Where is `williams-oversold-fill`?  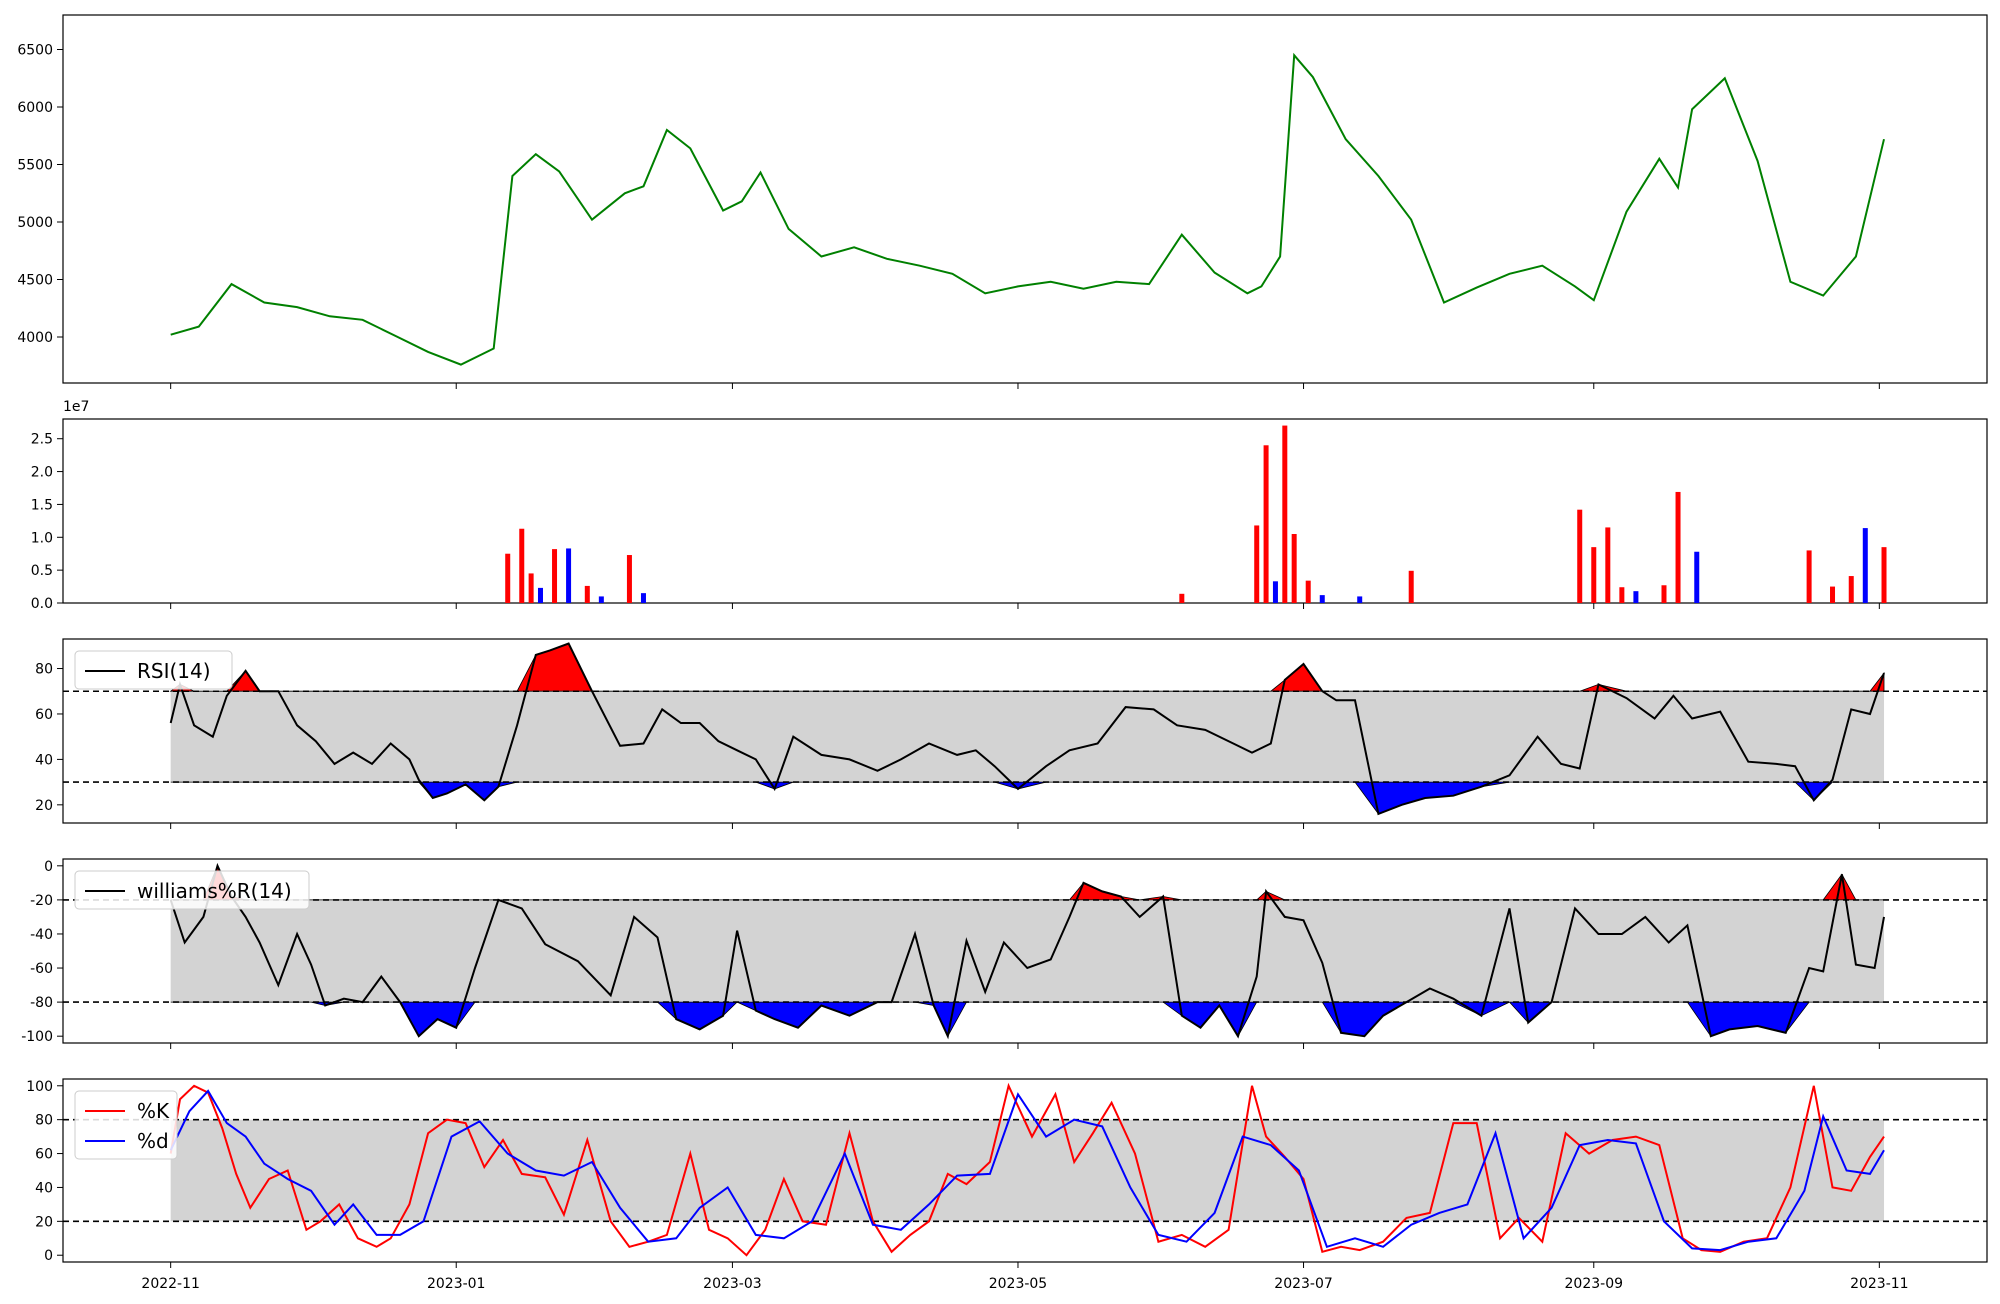
williams-oversold-fill is located at coordinates (1027, 1019).